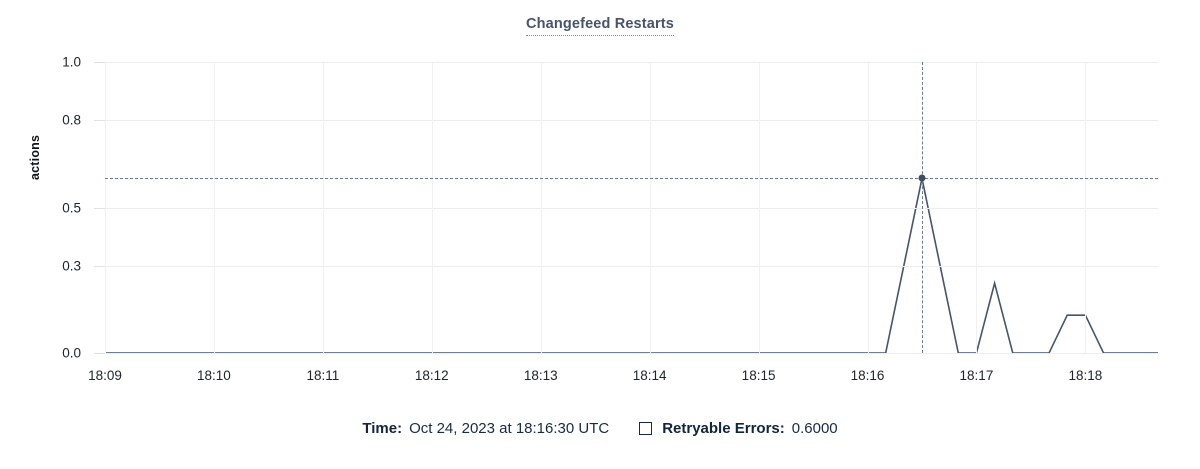 The height and width of the screenshot is (469, 1200). What do you see at coordinates (922, 207) in the screenshot?
I see `crosshair-vertical` at bounding box center [922, 207].